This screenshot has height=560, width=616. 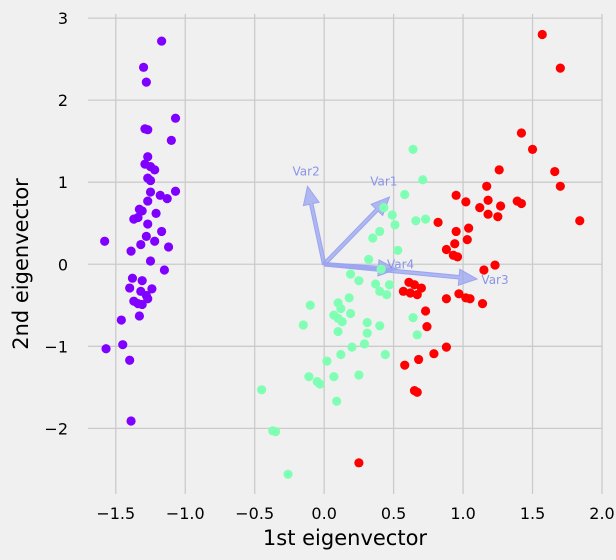 I want to click on arrow-label-var3: Var3, so click(x=494, y=280).